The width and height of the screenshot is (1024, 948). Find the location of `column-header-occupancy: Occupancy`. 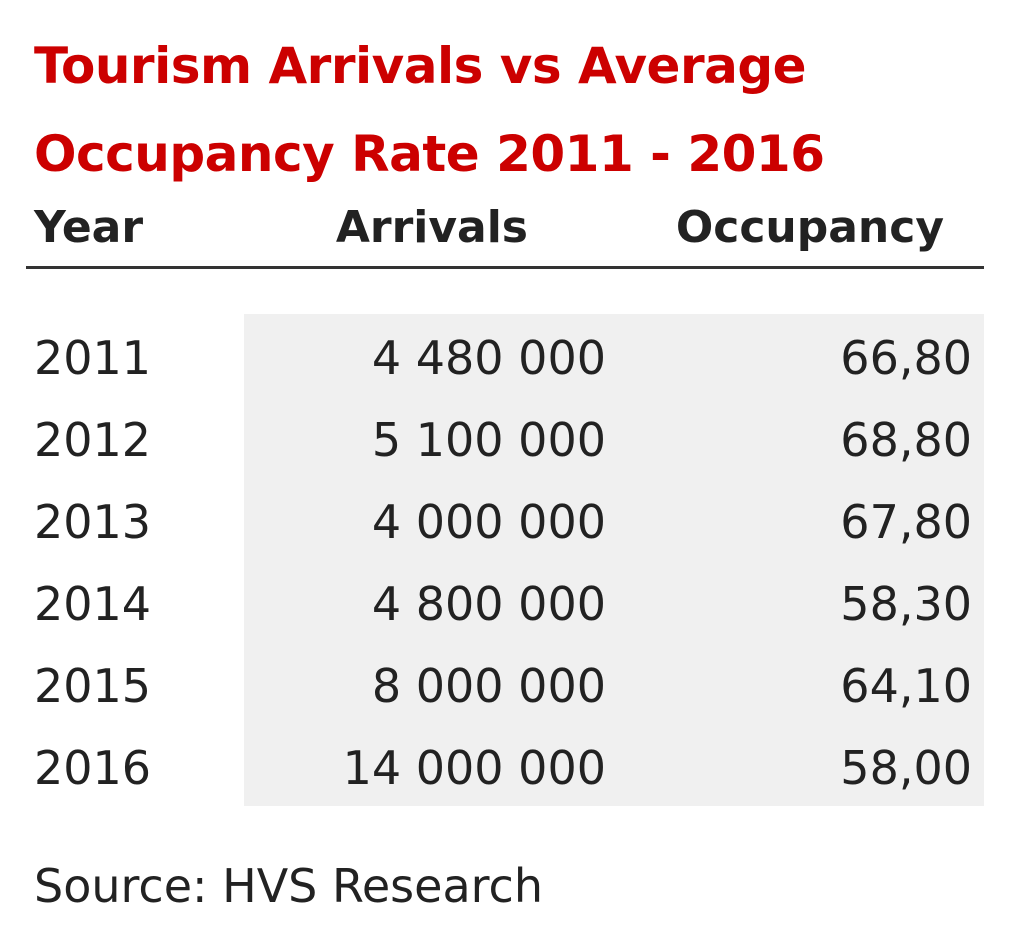

column-header-occupancy: Occupancy is located at coordinates (809, 227).